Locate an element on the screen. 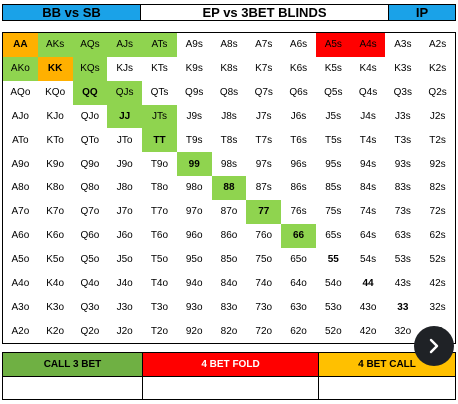 Image resolution: width=458 pixels, height=404 pixels. hand-cell: Q5s is located at coordinates (333, 93).